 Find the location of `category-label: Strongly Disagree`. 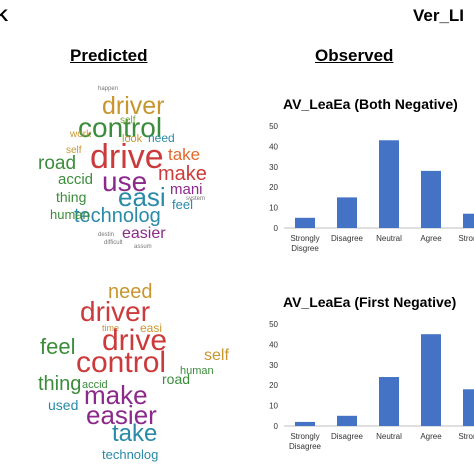

category-label: Strongly Disagree is located at coordinates (305, 441).